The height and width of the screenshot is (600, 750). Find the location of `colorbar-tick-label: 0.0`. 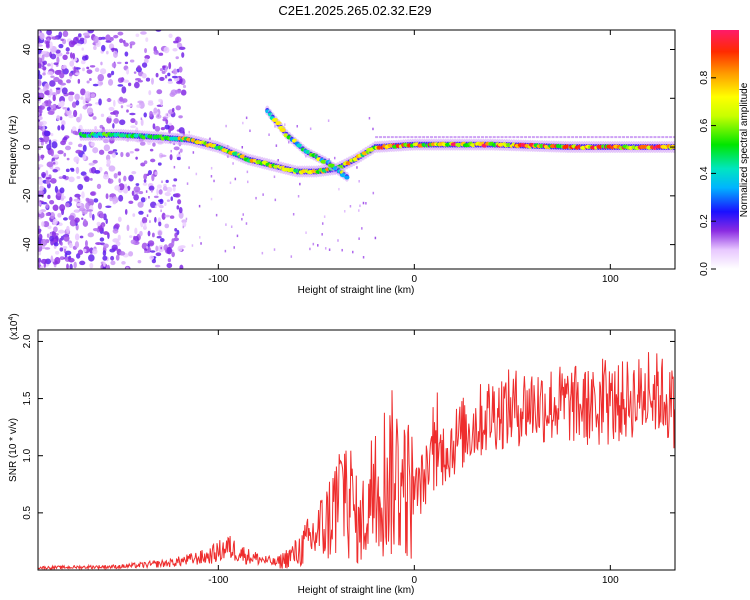

colorbar-tick-label: 0.0 is located at coordinates (704, 269).